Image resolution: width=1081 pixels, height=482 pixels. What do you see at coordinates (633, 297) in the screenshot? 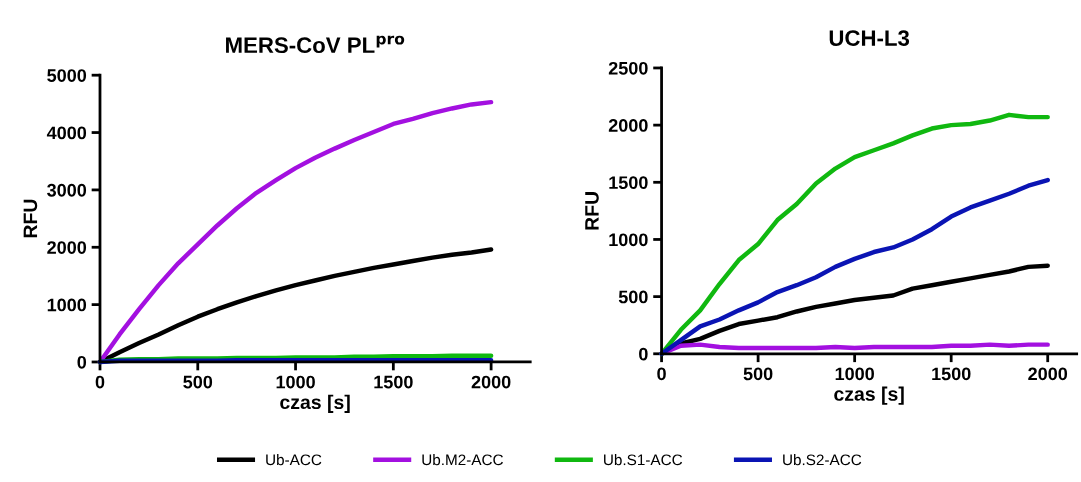
I see `y-tick-label: 500` at bounding box center [633, 297].